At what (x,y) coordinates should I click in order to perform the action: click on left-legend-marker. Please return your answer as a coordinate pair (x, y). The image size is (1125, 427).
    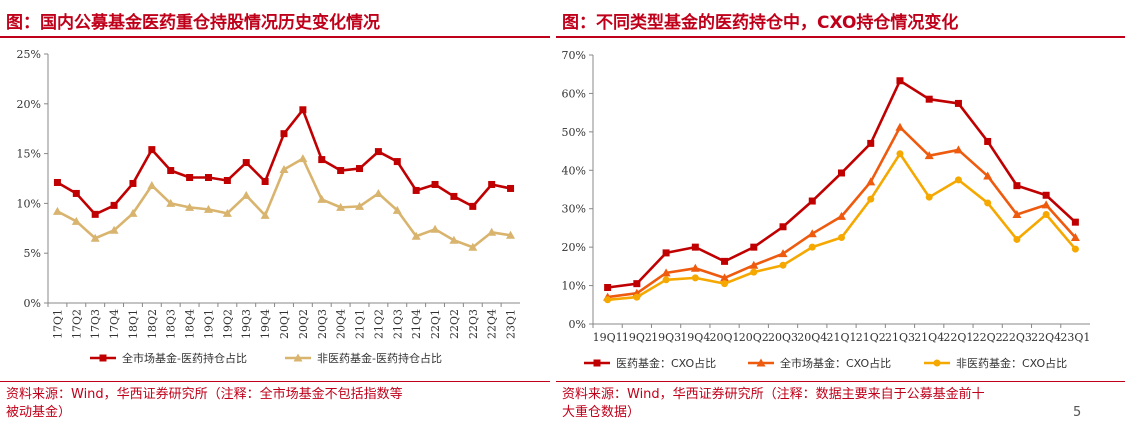
    Looking at the image, I should click on (298, 357).